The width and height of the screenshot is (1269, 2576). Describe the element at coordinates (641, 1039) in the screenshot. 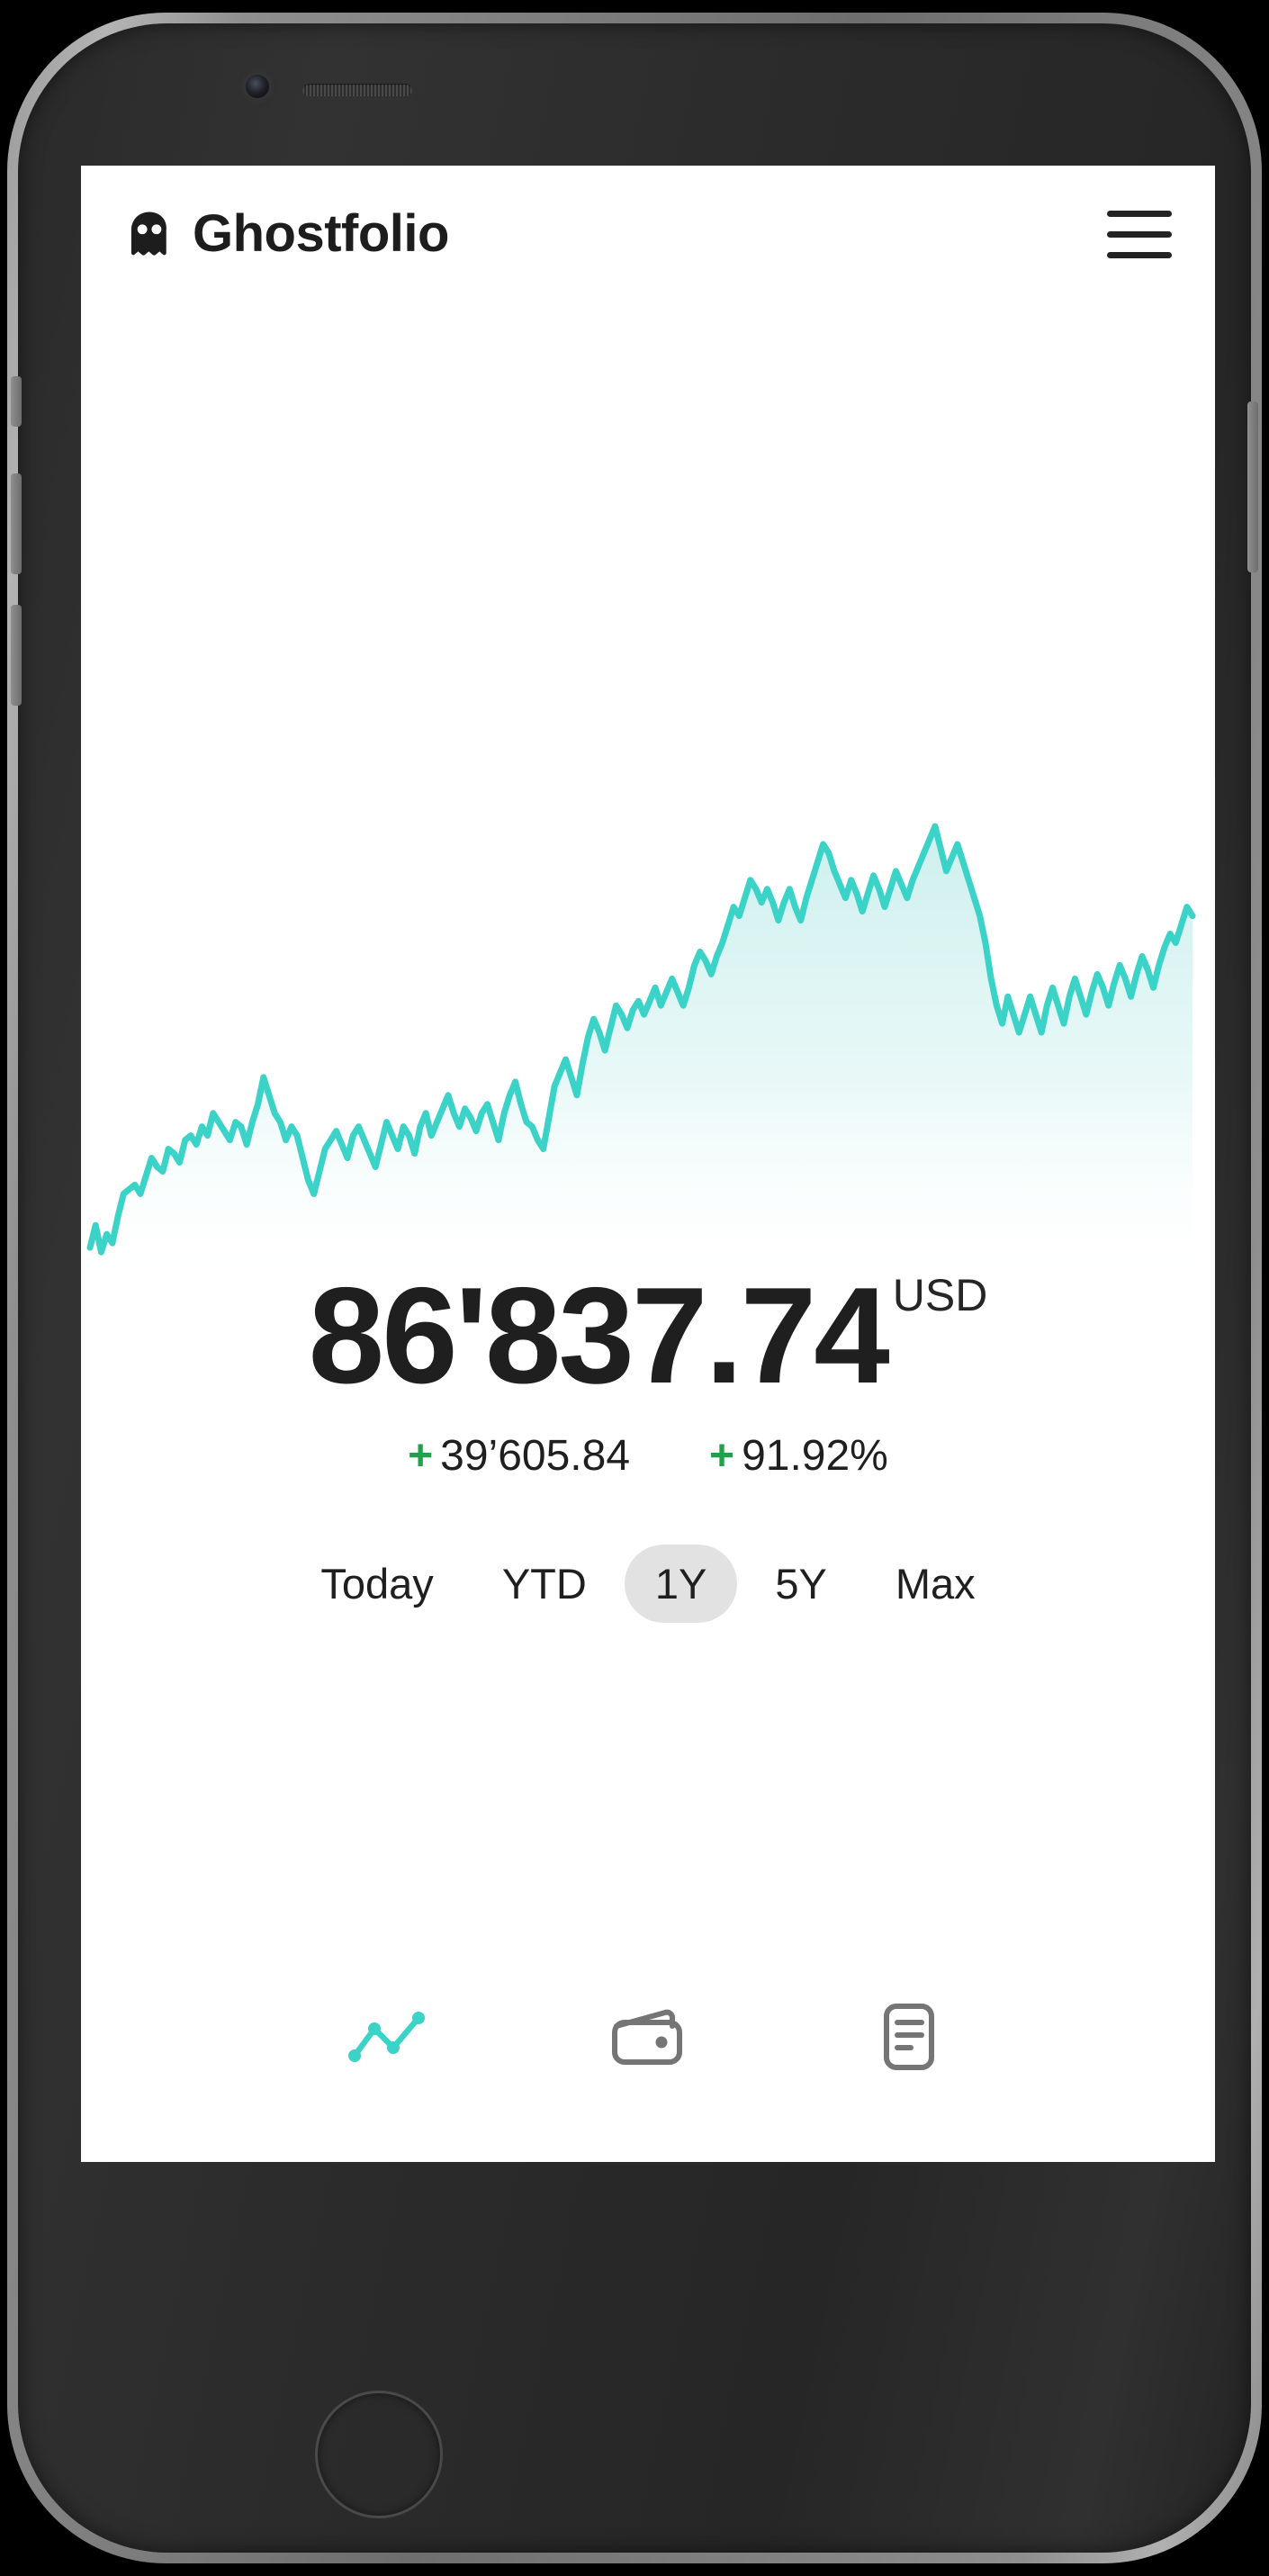

I see `chart-line` at that location.